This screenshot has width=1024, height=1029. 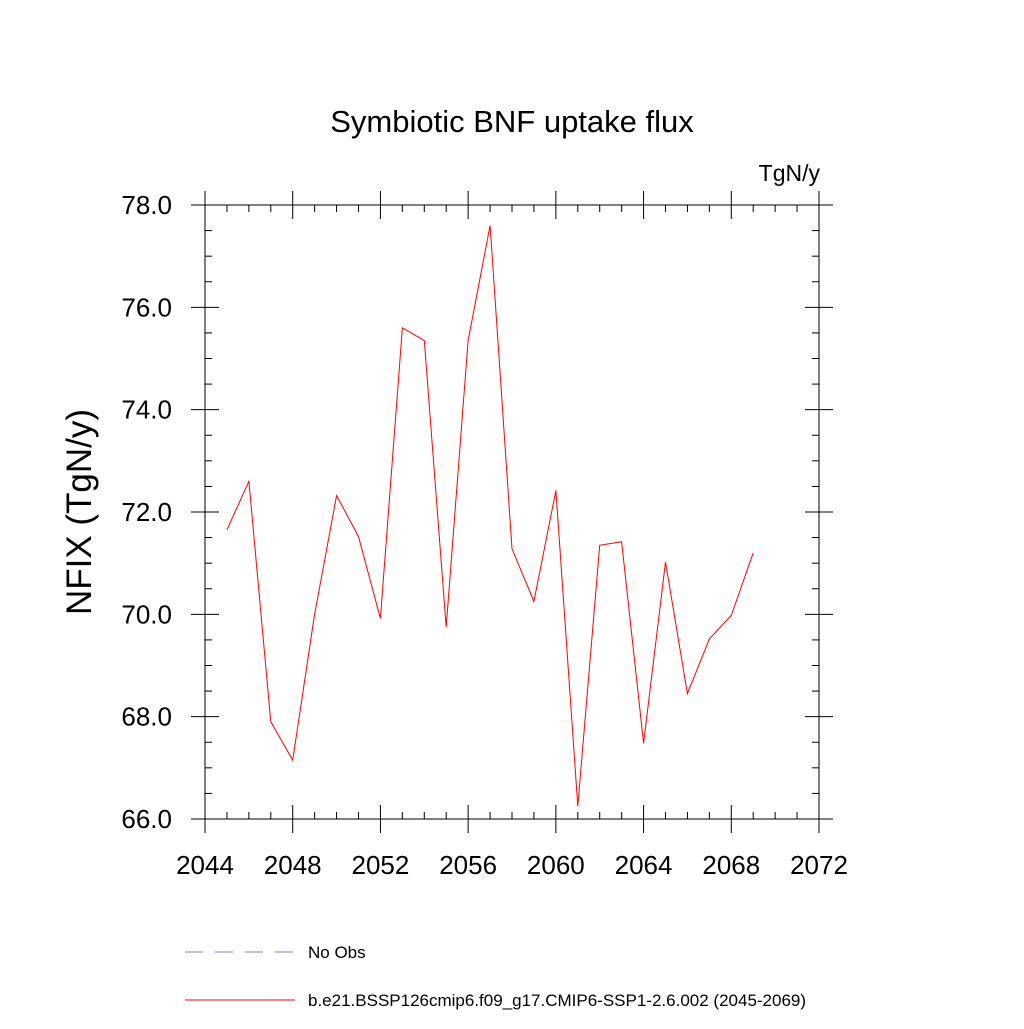 I want to click on x-tick-label: 2048, so click(x=293, y=865).